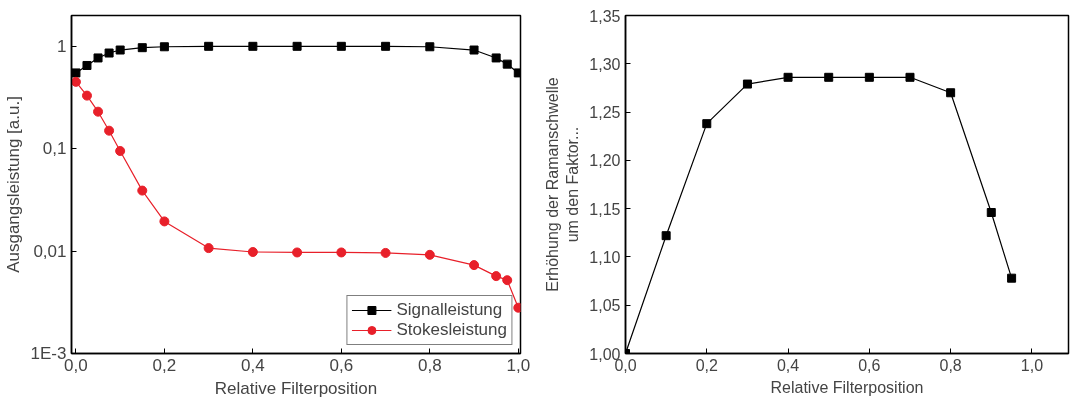 This screenshot has width=1088, height=400. What do you see at coordinates (605, 161) in the screenshot?
I see `y-tick-label: 1,20` at bounding box center [605, 161].